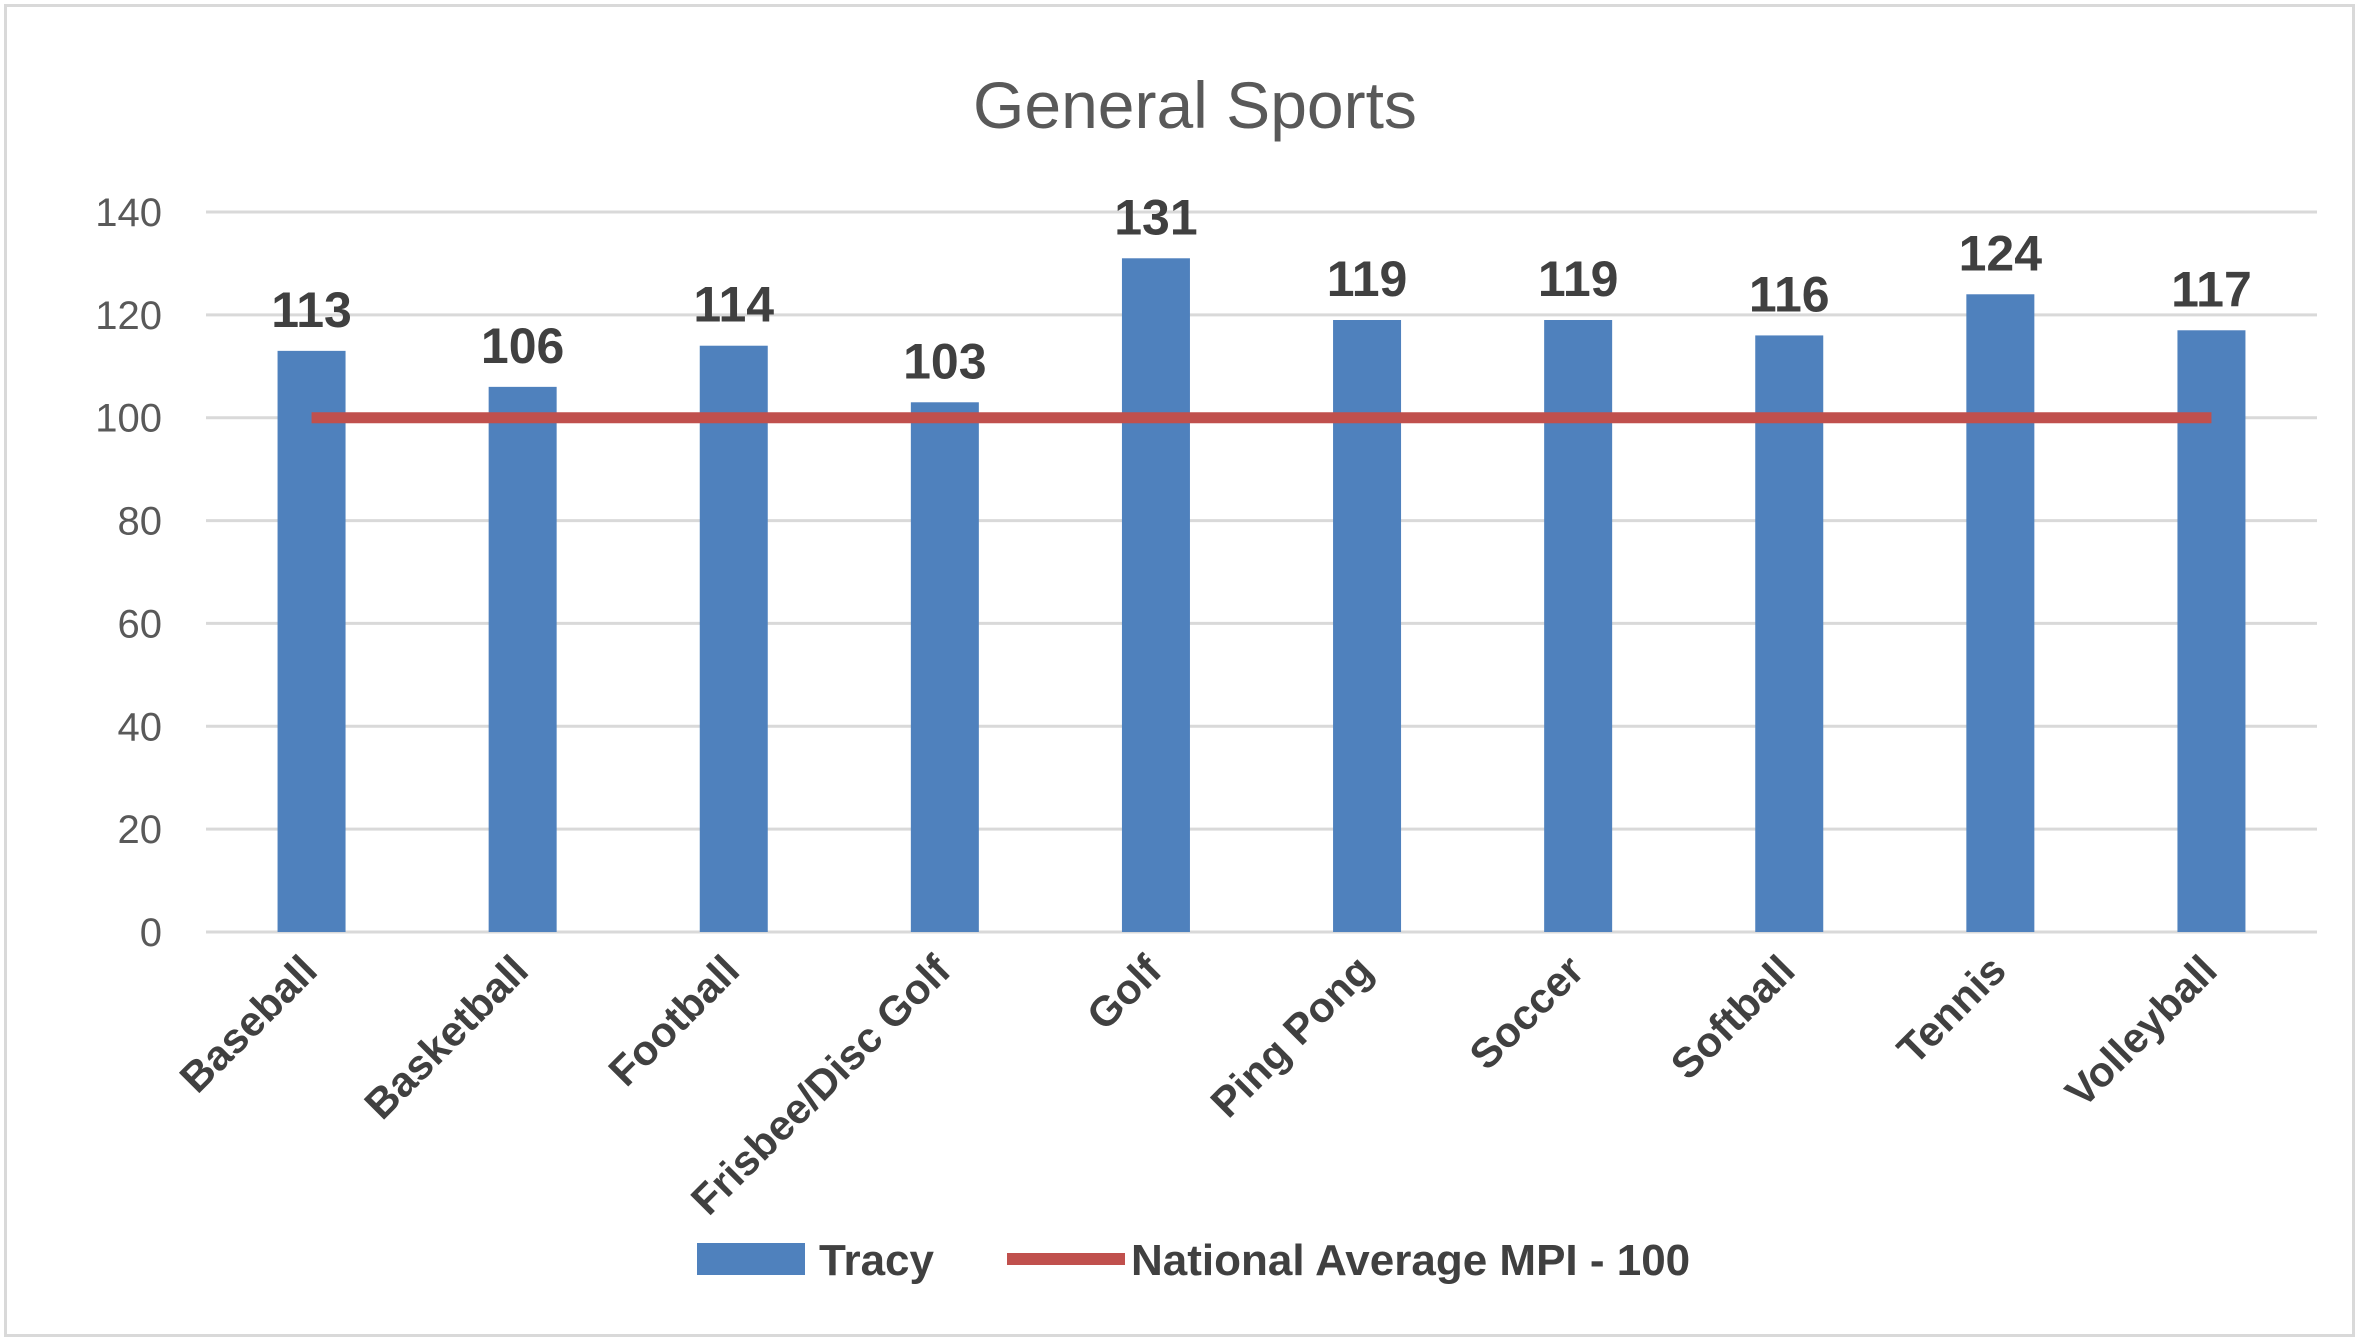 The image size is (2359, 1341). Describe the element at coordinates (1410, 1260) in the screenshot. I see `legend-label-national-average: National Average MPI - 100` at that location.